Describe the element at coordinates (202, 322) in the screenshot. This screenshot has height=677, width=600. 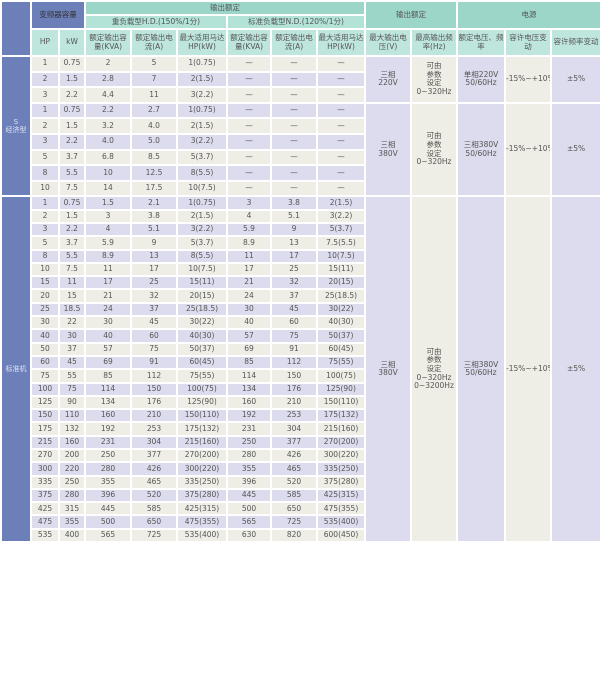
I see `table-cell: 30(22)` at that location.